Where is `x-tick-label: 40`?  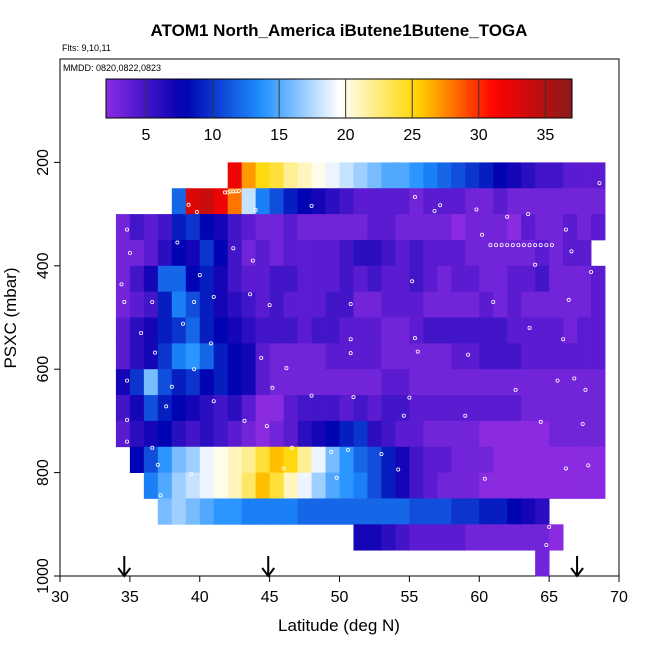
x-tick-label: 40 is located at coordinates (200, 597).